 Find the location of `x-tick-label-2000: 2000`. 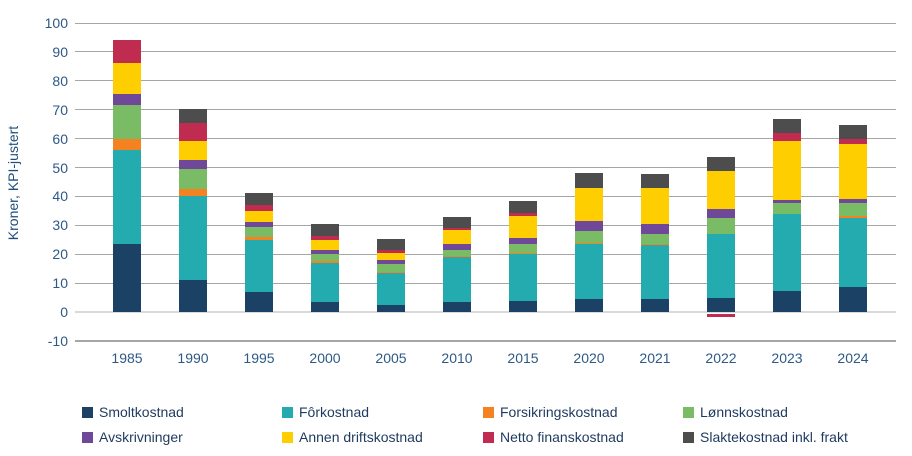

x-tick-label-2000: 2000 is located at coordinates (325, 358).